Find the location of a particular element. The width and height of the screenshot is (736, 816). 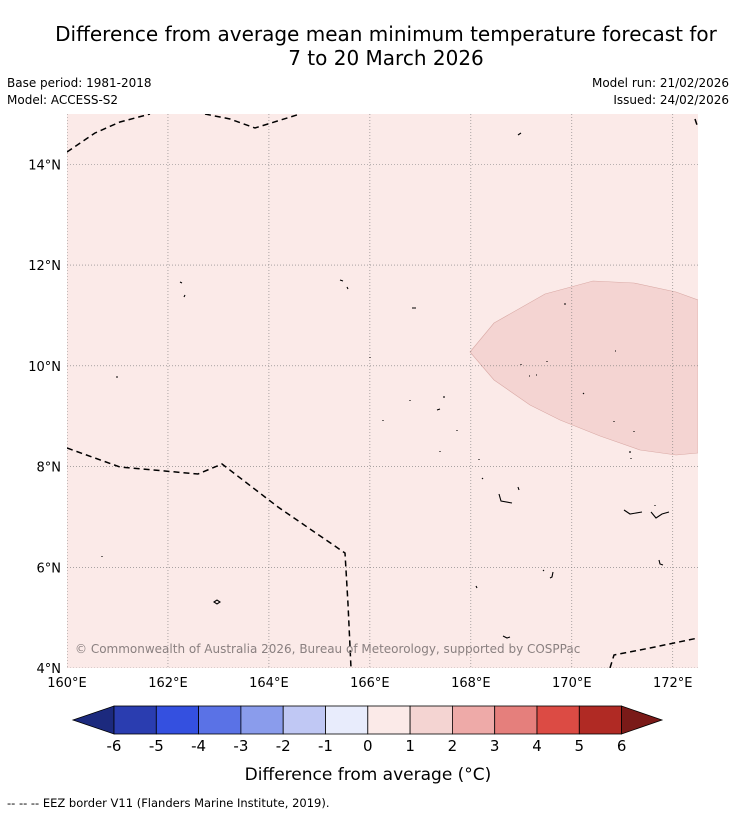

issued-date: Issued: 24/02/2026 is located at coordinates (671, 100).